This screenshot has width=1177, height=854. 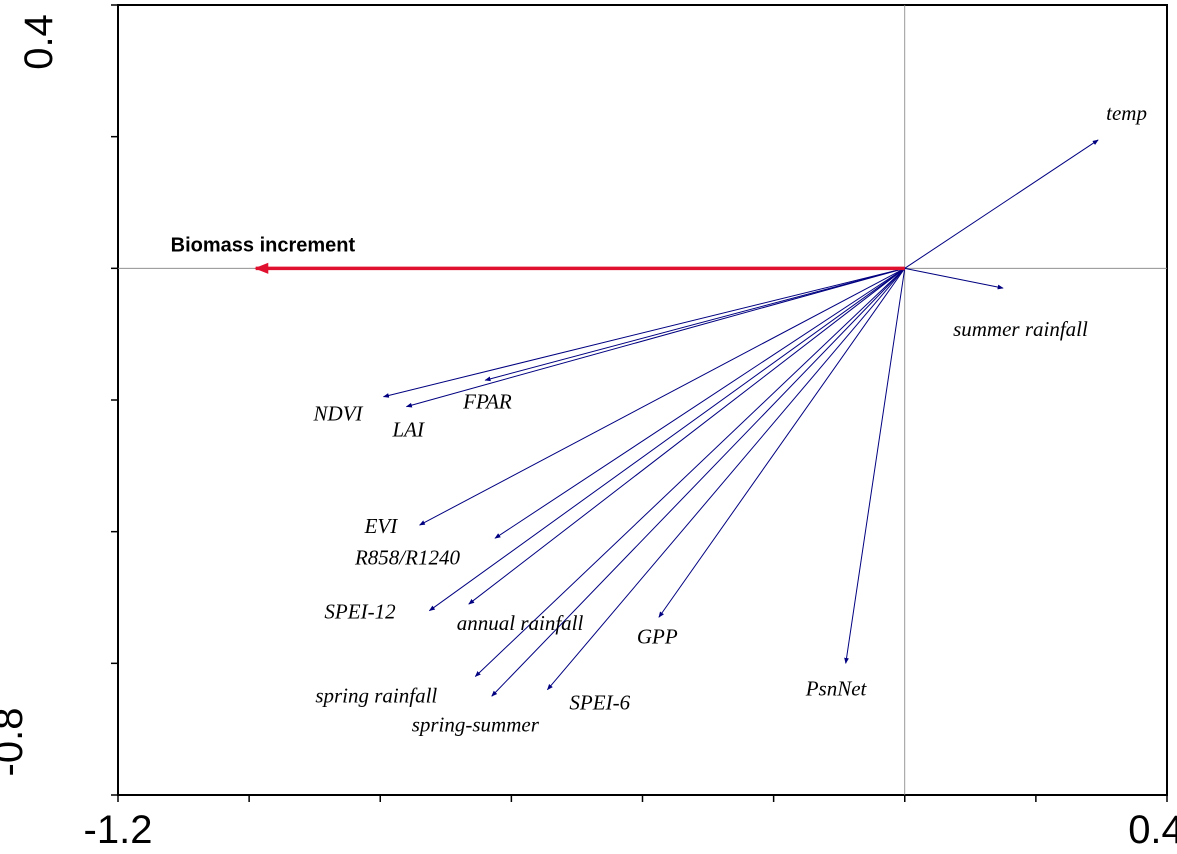 What do you see at coordinates (476, 724) in the screenshot?
I see `label-spring-summer: spring-summer` at bounding box center [476, 724].